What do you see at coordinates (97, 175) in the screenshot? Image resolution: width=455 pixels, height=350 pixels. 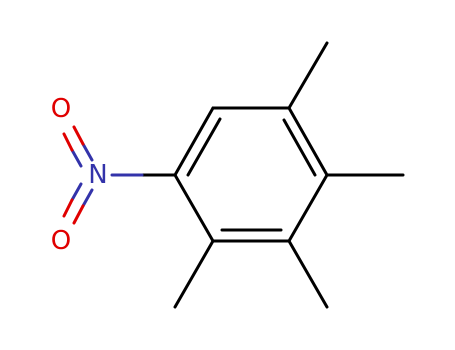 I see `atom-label: N` at bounding box center [97, 175].